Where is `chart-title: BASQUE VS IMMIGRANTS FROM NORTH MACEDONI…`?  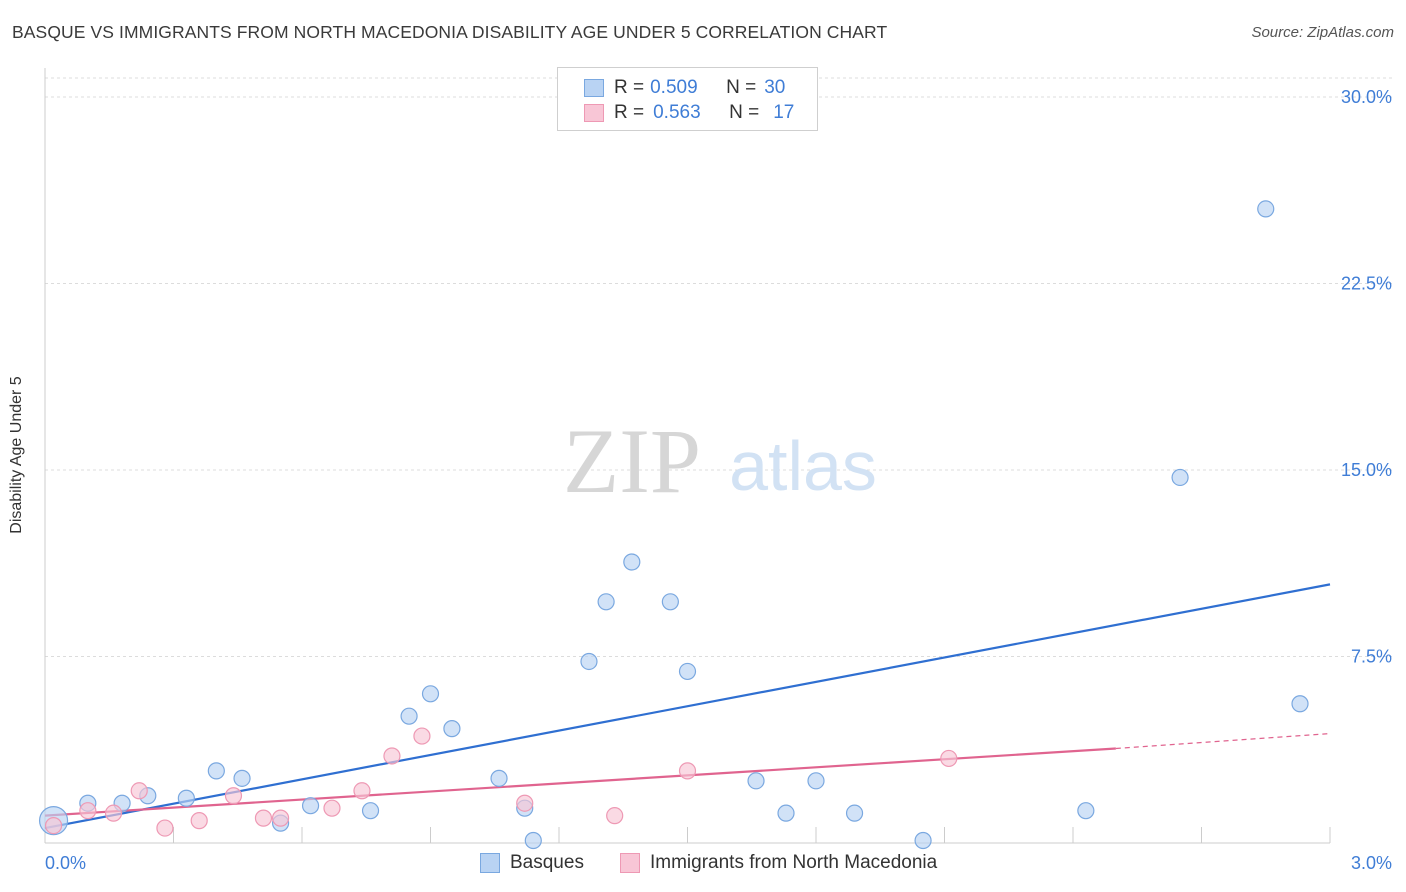 chart-title: BASQUE VS IMMIGRANTS FROM NORTH MACEDONI… is located at coordinates (450, 32).